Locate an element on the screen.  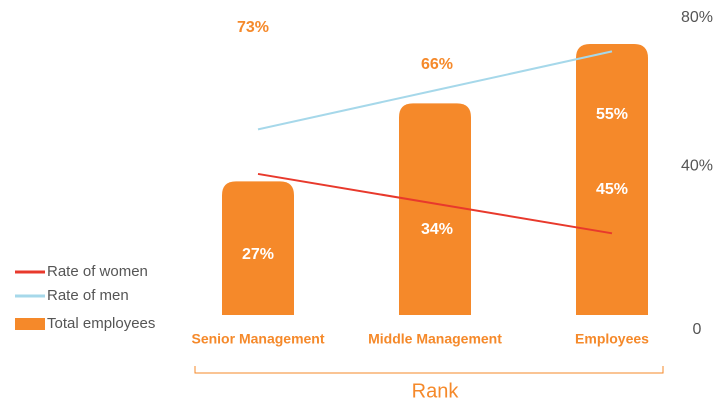
data-label: 27% is located at coordinates (258, 254).